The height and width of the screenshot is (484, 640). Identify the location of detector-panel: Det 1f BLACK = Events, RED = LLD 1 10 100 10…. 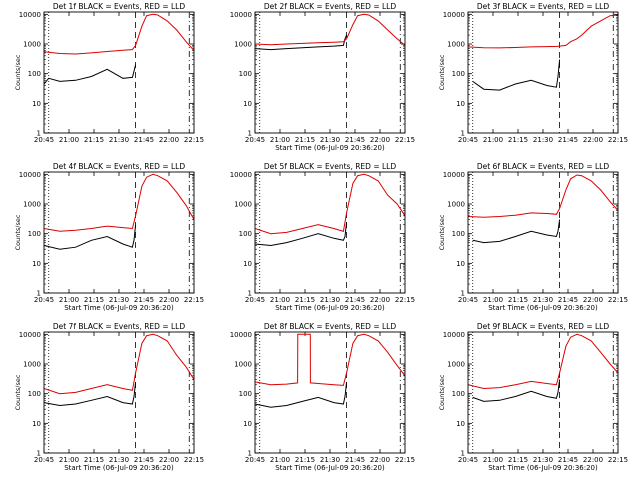
(109, 73).